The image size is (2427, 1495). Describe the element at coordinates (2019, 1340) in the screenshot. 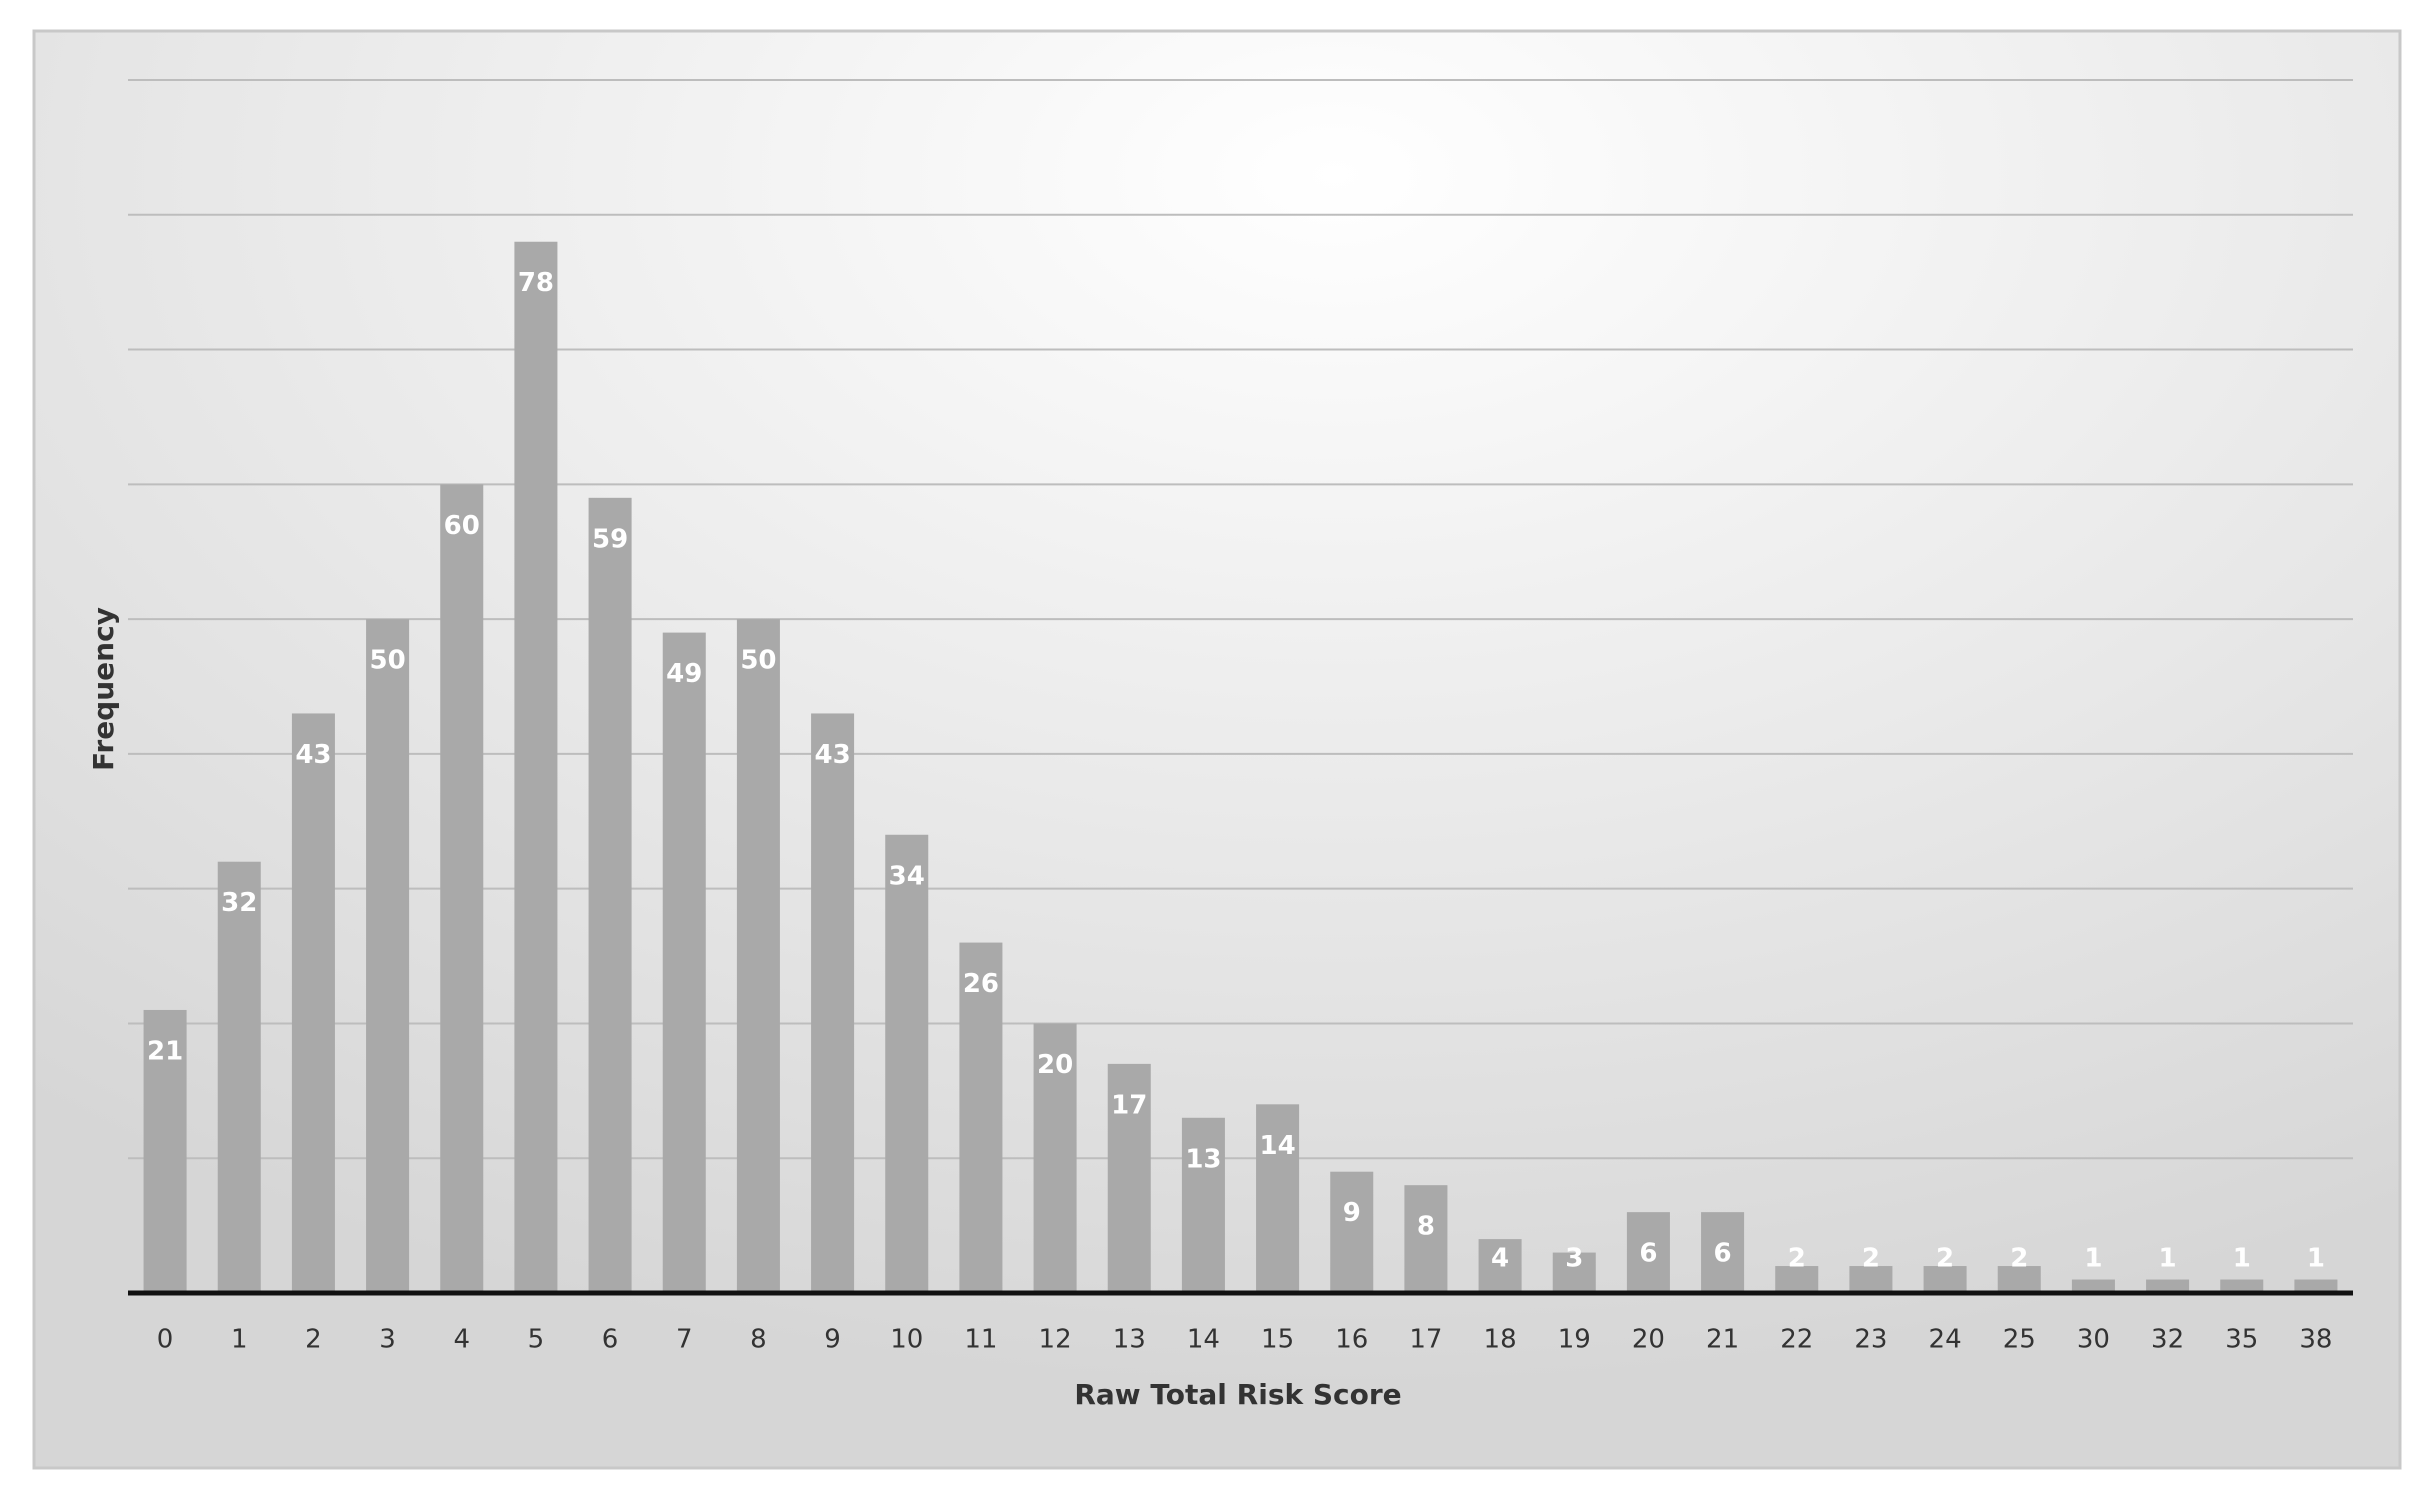

I see `x-tick-label: 25` at that location.